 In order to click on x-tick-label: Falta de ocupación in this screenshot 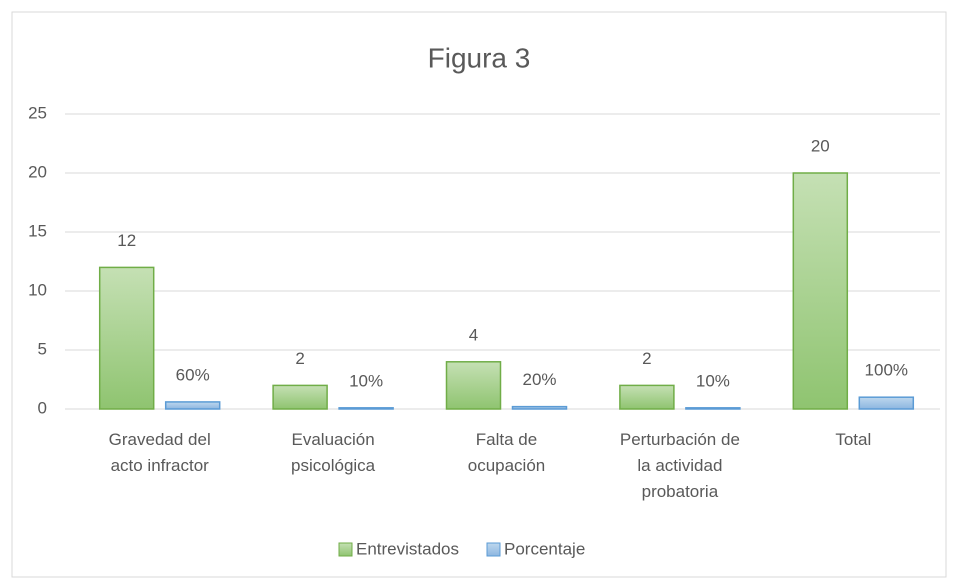, I will do `click(507, 452)`.